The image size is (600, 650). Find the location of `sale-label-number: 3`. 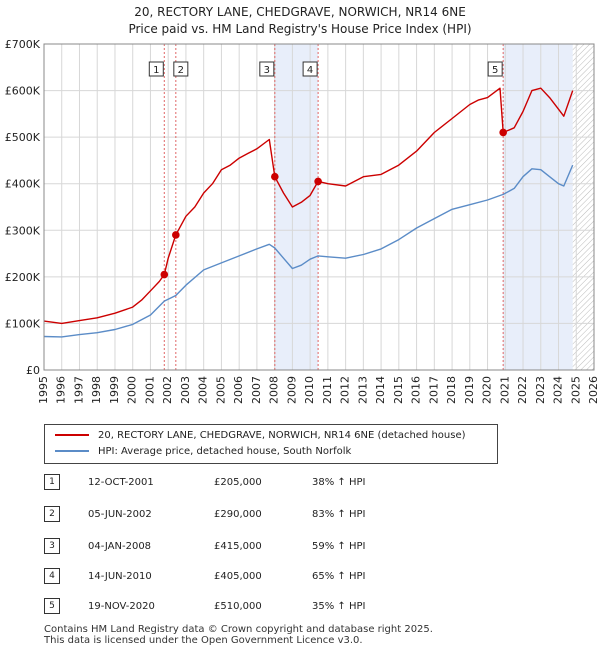

sale-label-number: 3 is located at coordinates (267, 70).